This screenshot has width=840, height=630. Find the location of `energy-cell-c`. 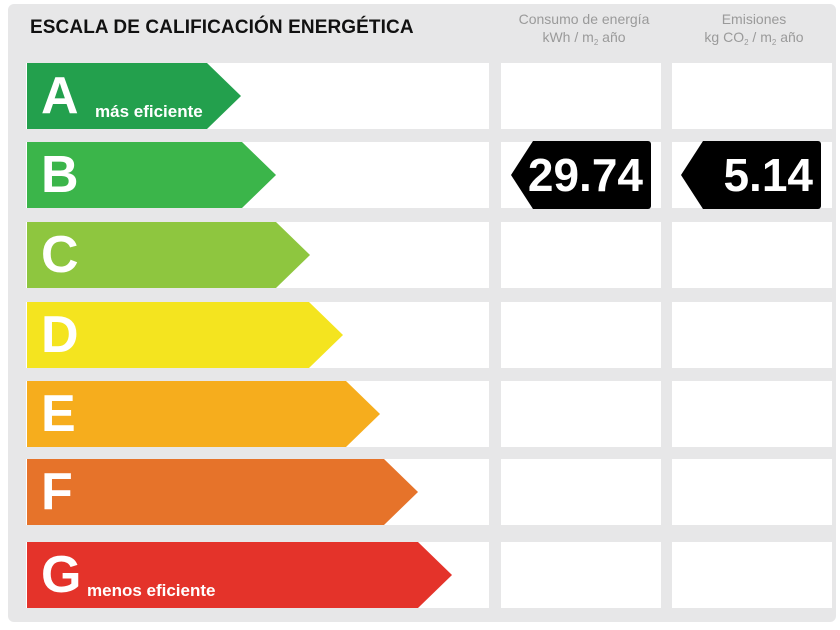

energy-cell-c is located at coordinates (581, 255).